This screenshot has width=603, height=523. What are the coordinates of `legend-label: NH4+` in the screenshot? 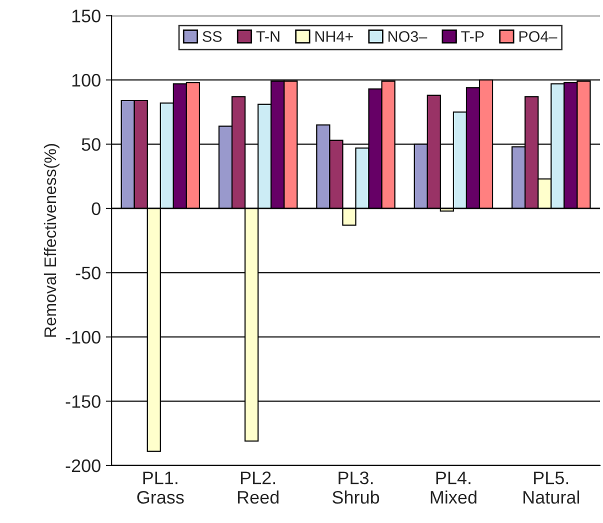 It's located at (334, 36).